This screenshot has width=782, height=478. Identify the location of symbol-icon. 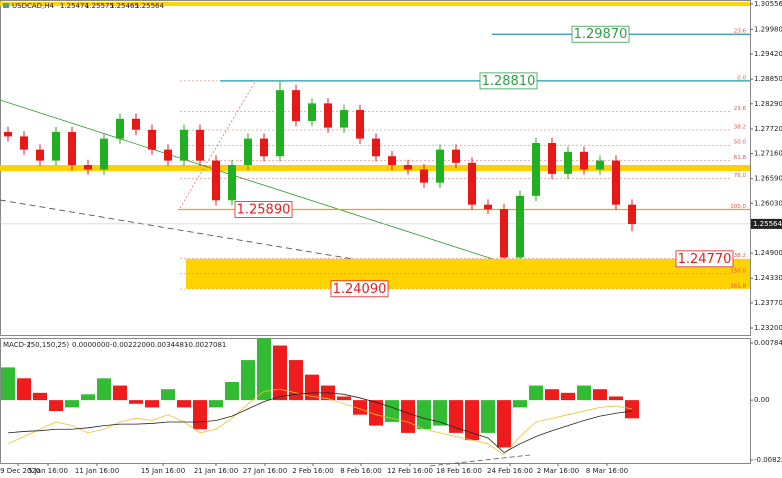
(6, 5).